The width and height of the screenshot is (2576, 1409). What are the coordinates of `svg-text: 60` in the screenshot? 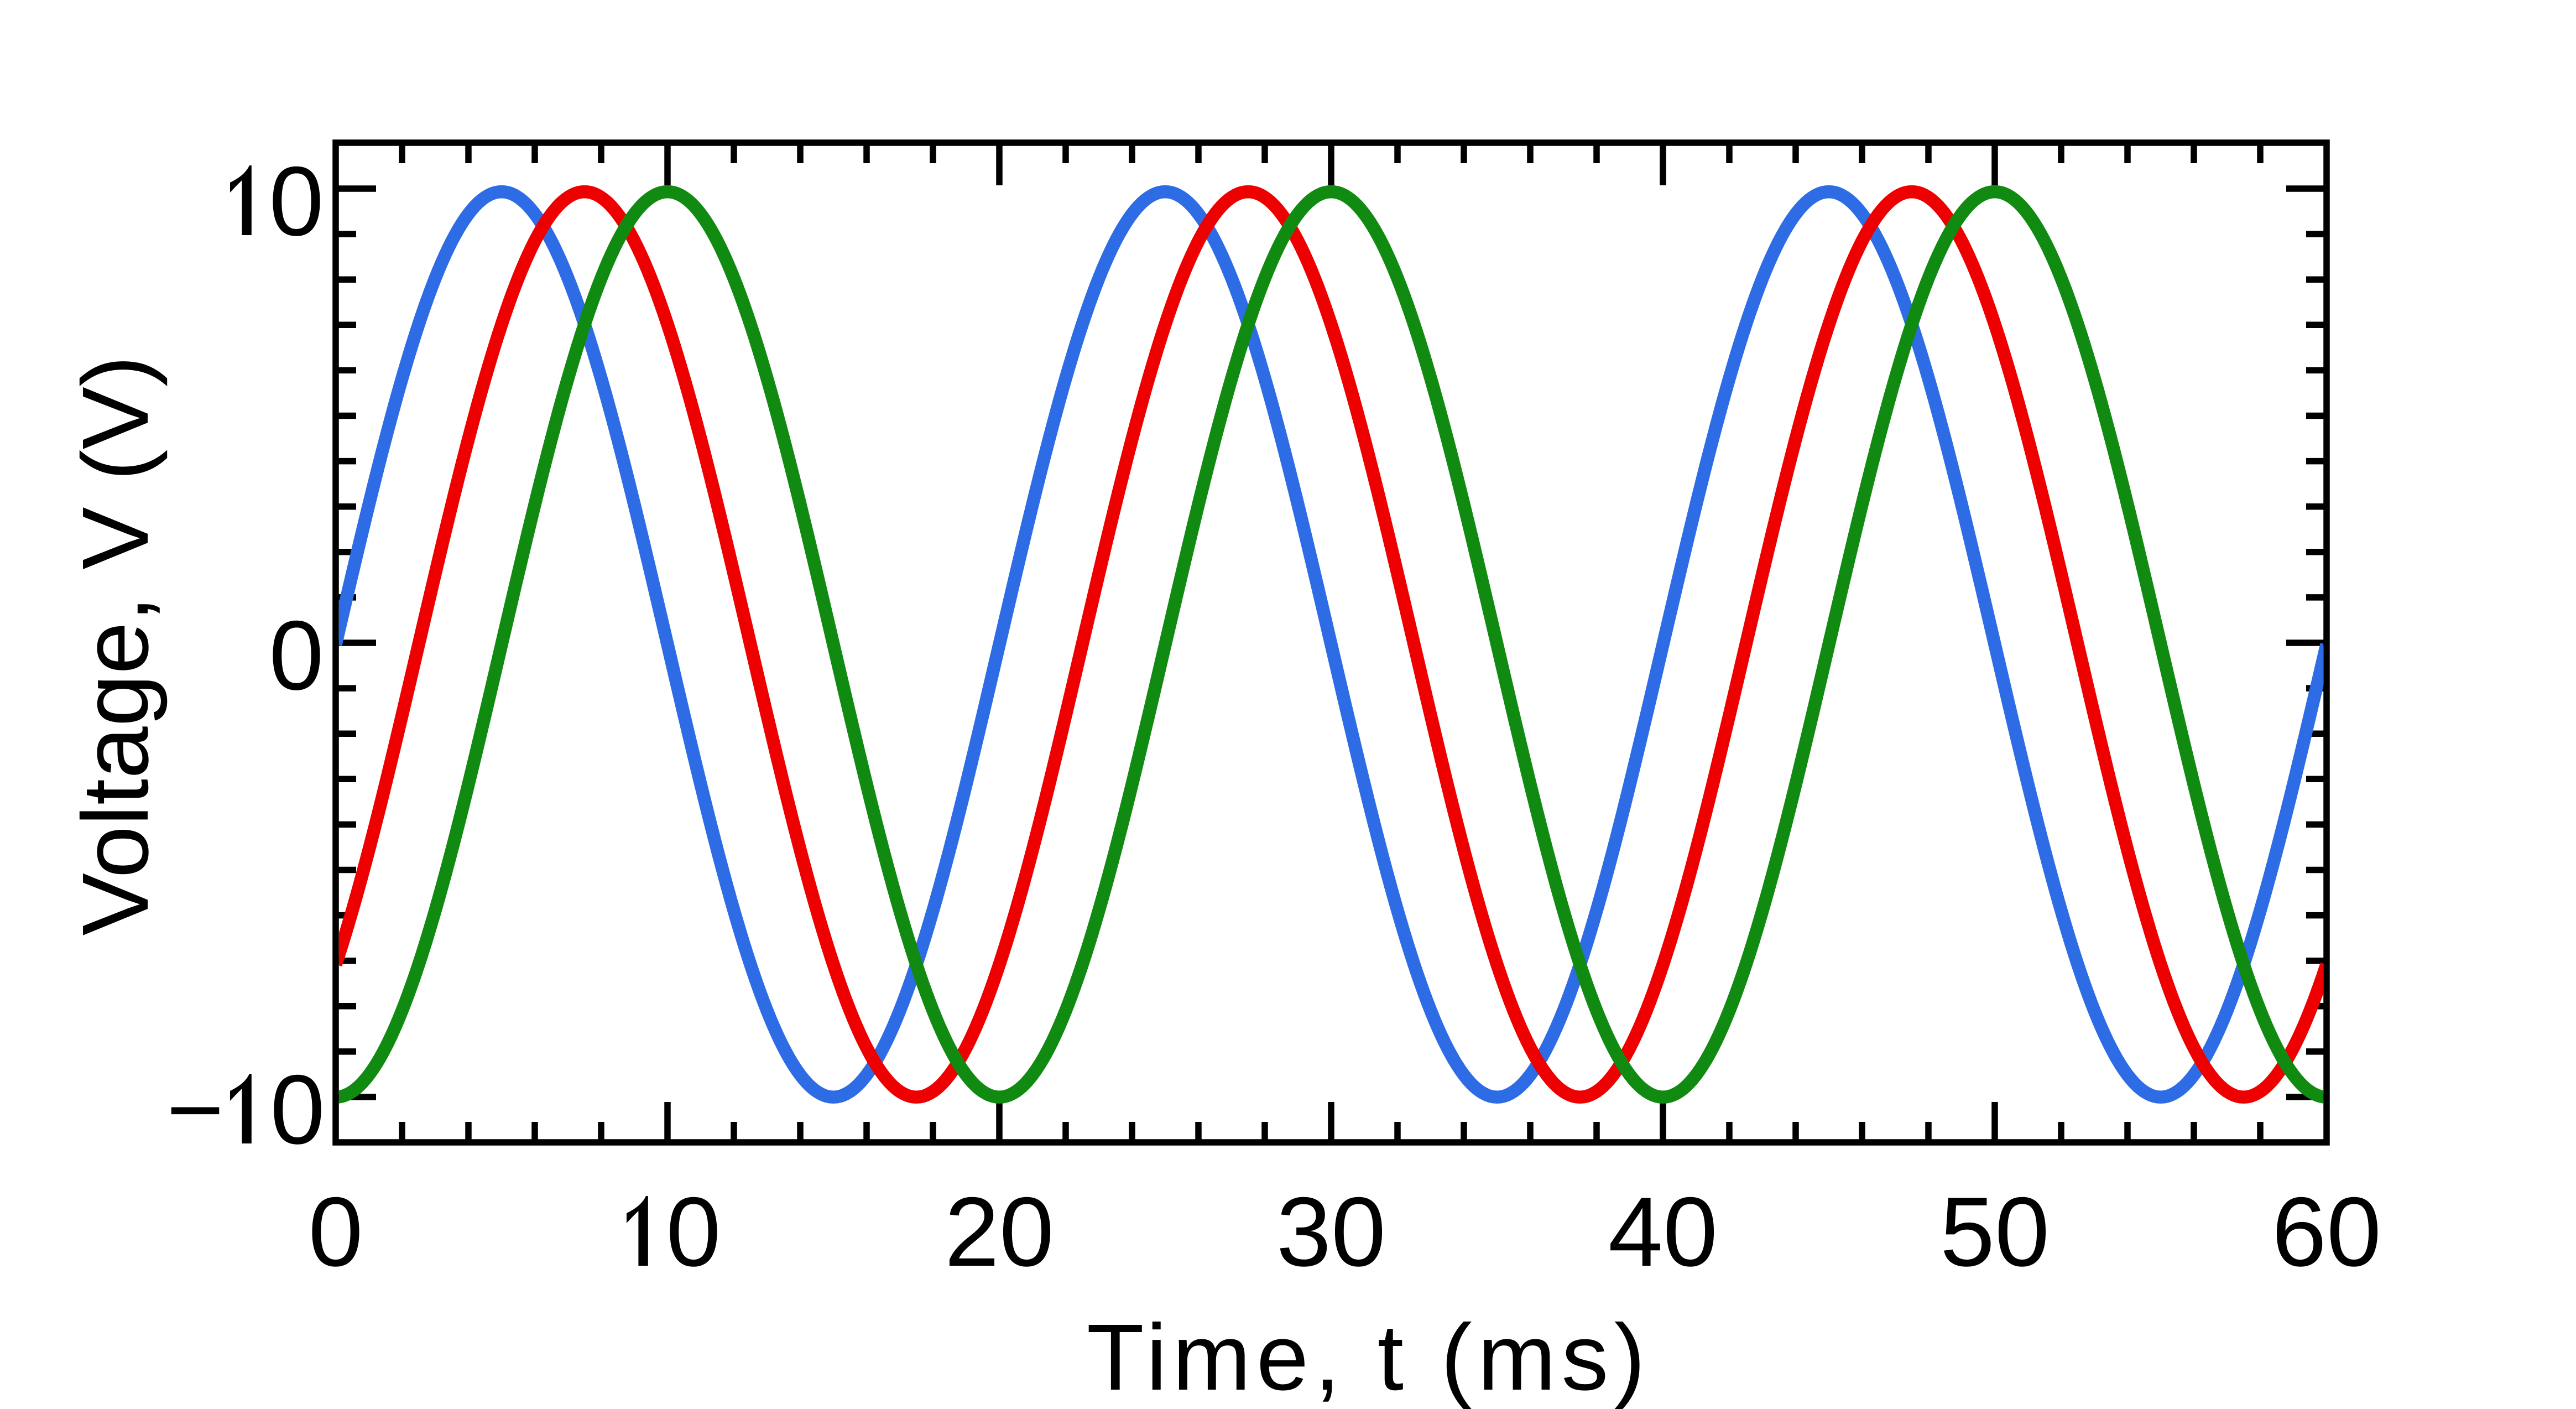 It's located at (2326, 1232).